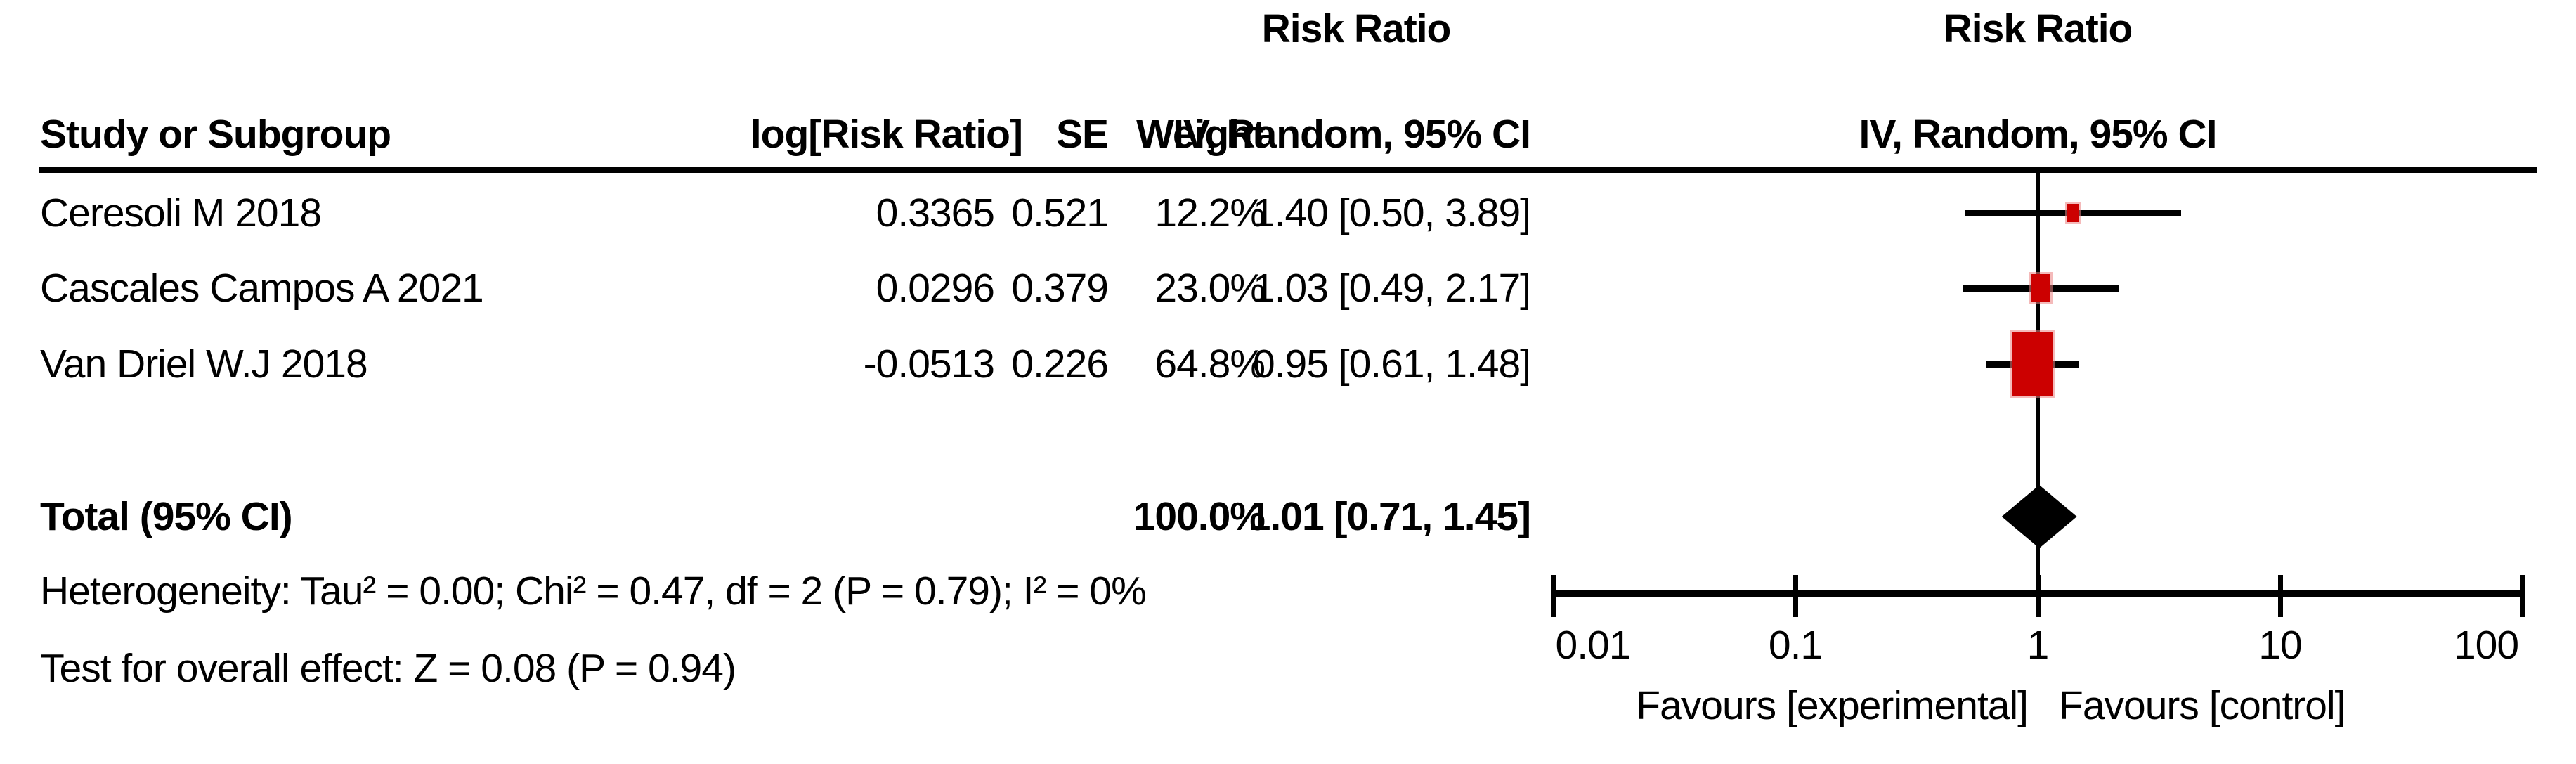 The width and height of the screenshot is (2576, 764). Describe the element at coordinates (2038, 645) in the screenshot. I see `axis-tick-label: 1` at that location.